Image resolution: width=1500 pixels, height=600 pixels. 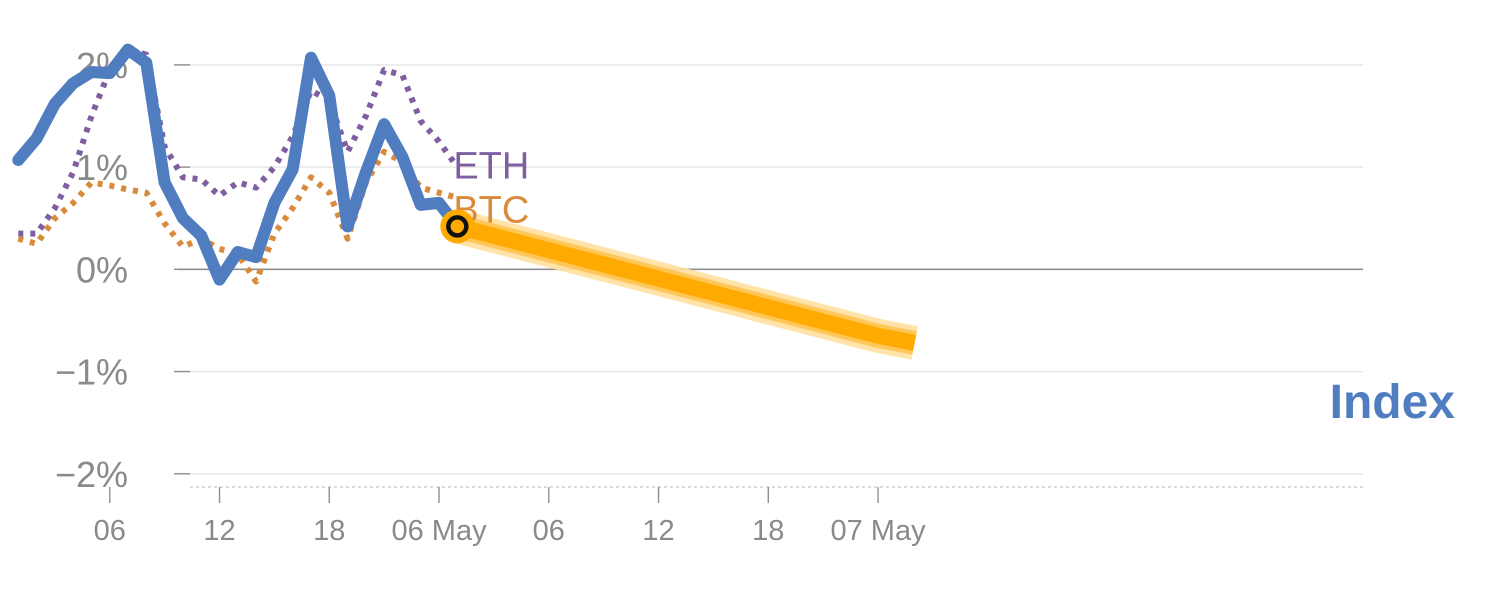 I want to click on series-line-index, so click(x=238, y=164).